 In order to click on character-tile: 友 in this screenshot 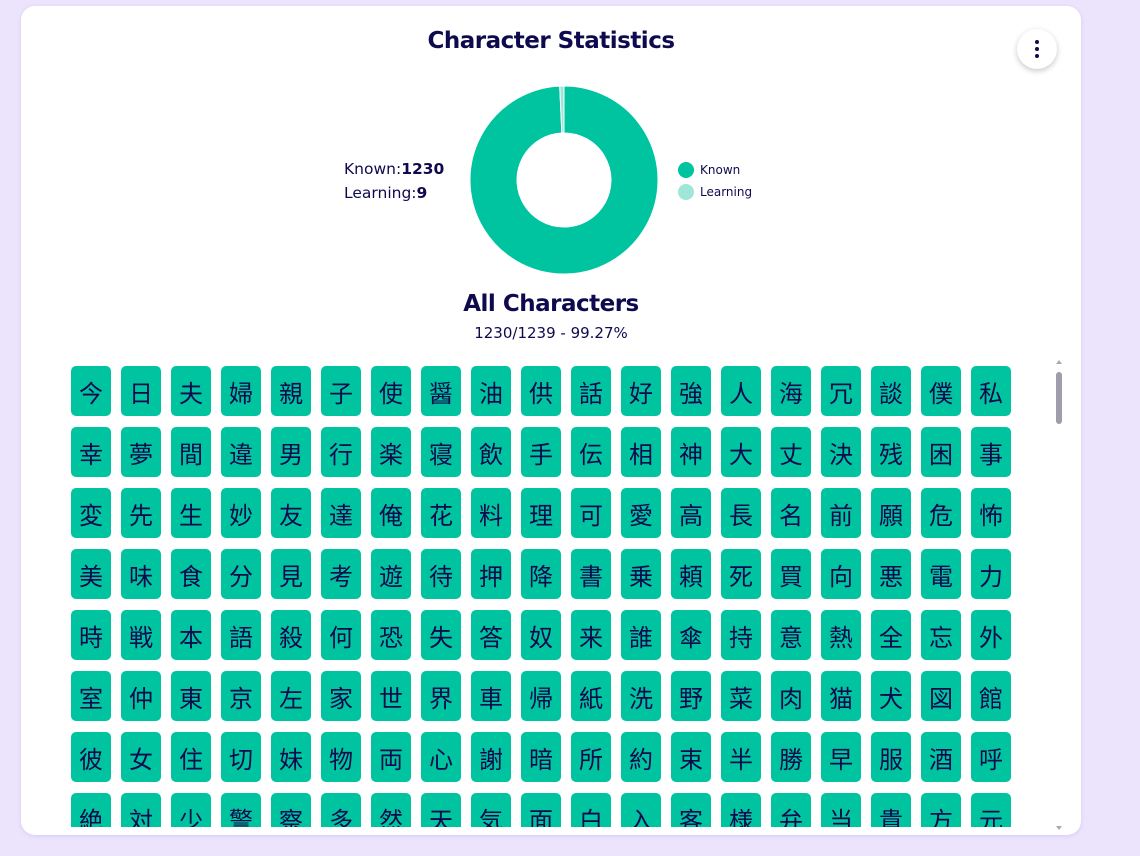, I will do `click(291, 513)`.